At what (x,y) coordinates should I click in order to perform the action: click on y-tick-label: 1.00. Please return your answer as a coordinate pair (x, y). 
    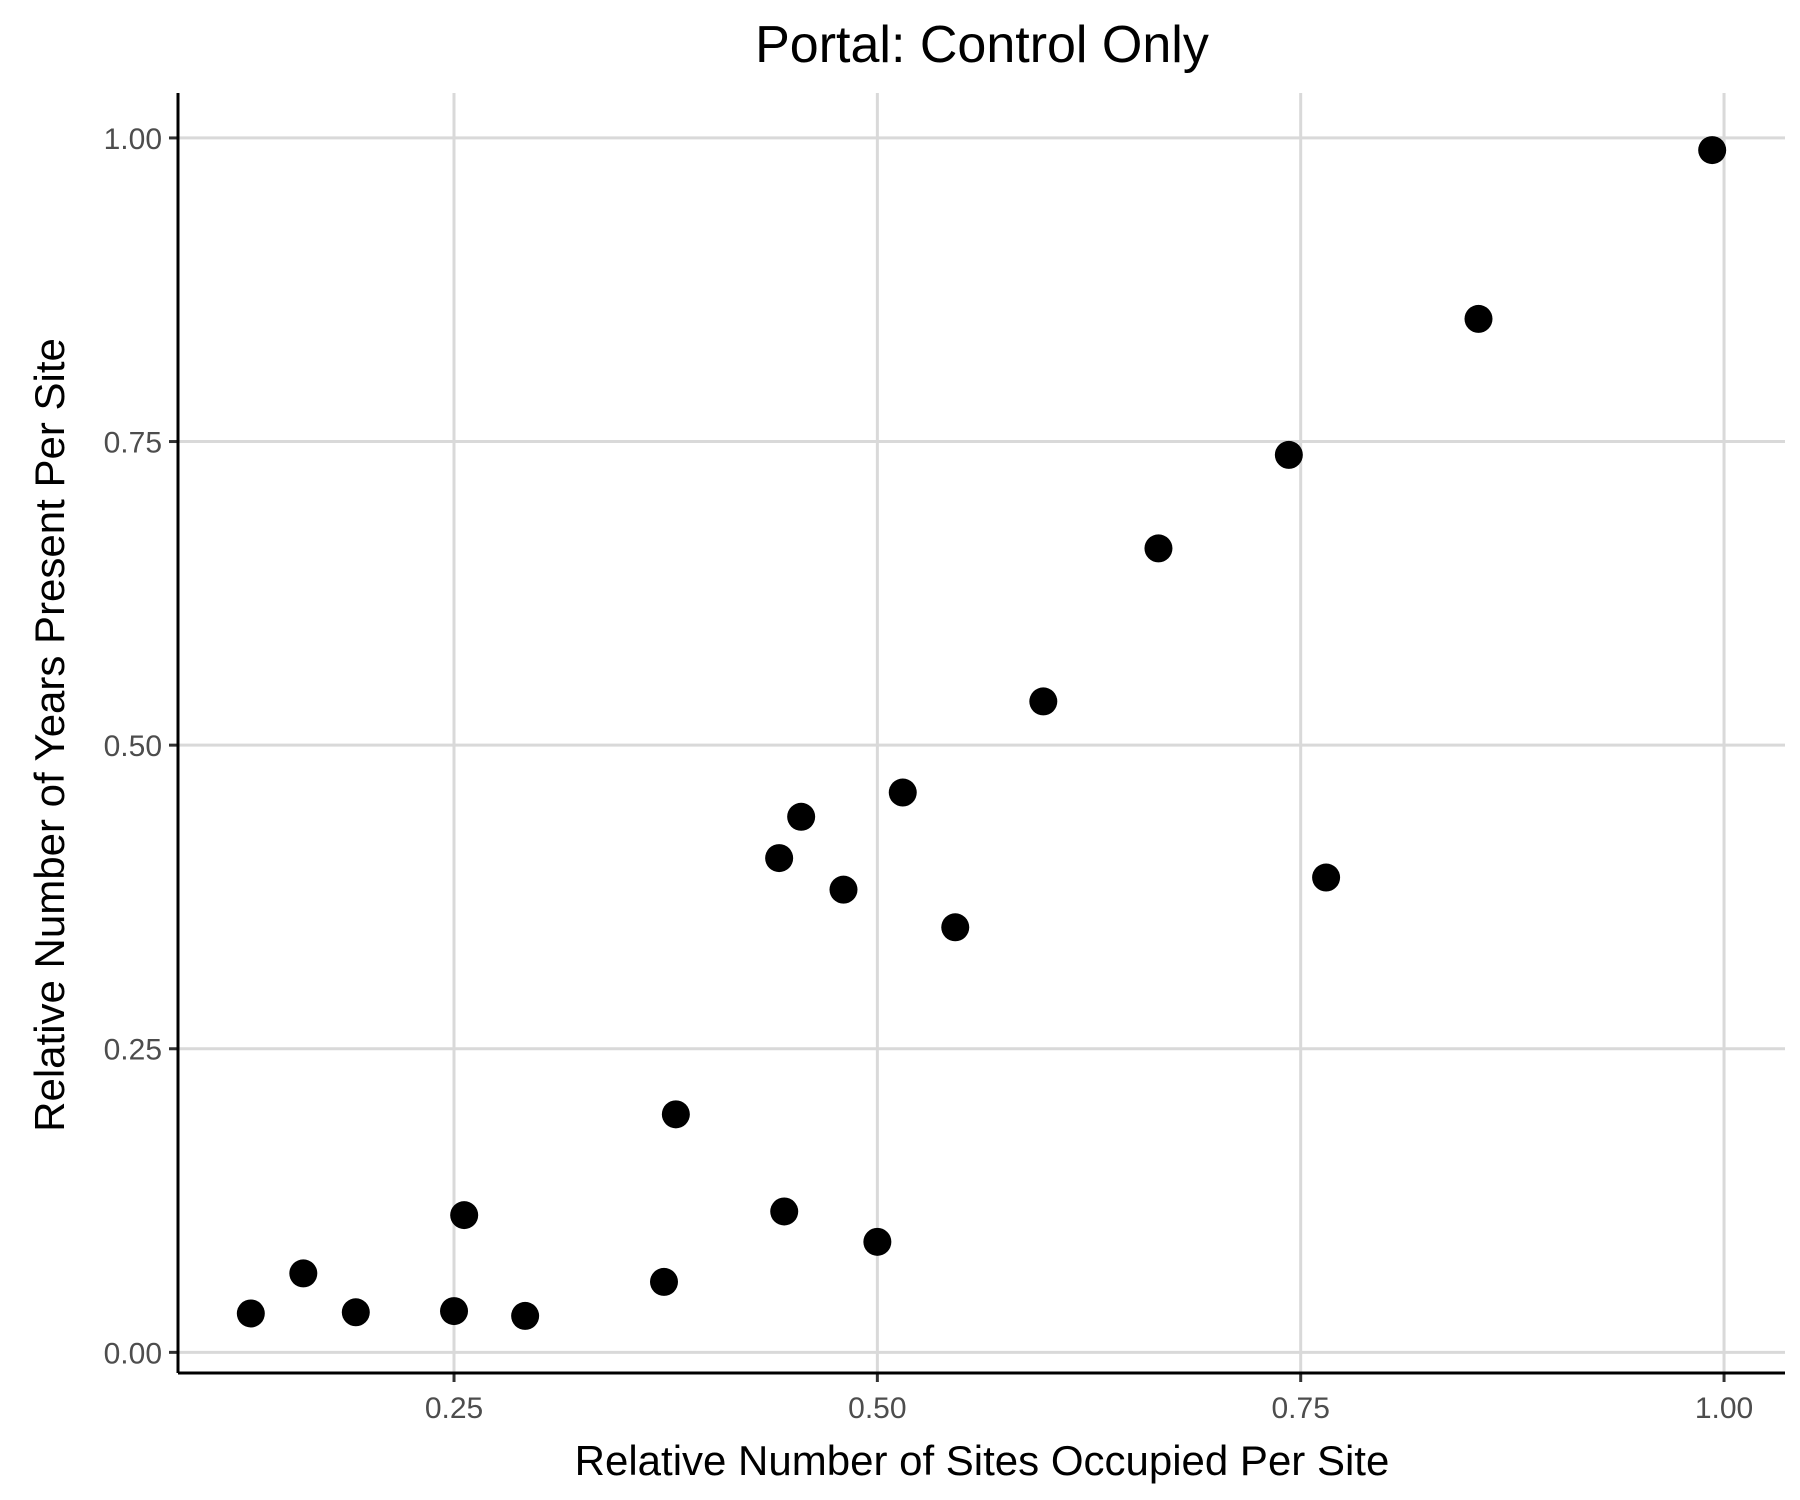
    Looking at the image, I should click on (133, 139).